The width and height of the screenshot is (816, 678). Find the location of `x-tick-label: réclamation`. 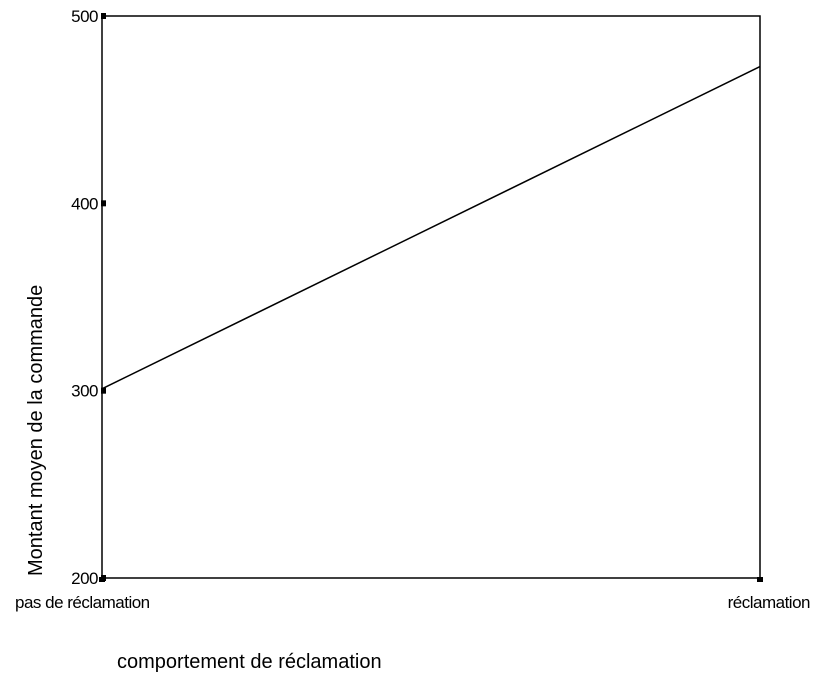

x-tick-label: réclamation is located at coordinates (769, 602).